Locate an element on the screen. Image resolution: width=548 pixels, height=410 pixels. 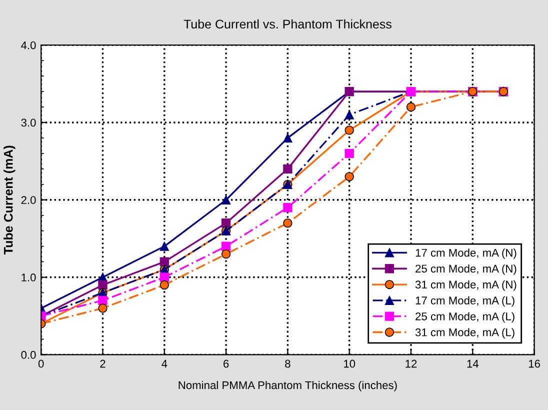
x-tick-label: 14 is located at coordinates (473, 364).